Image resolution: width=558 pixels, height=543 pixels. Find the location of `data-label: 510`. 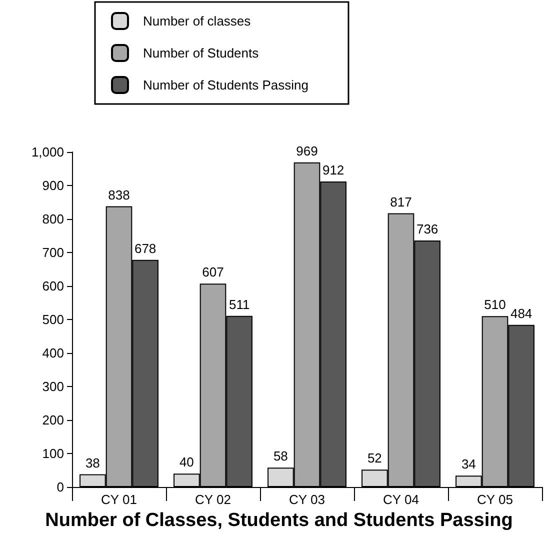

data-label: 510 is located at coordinates (495, 304).